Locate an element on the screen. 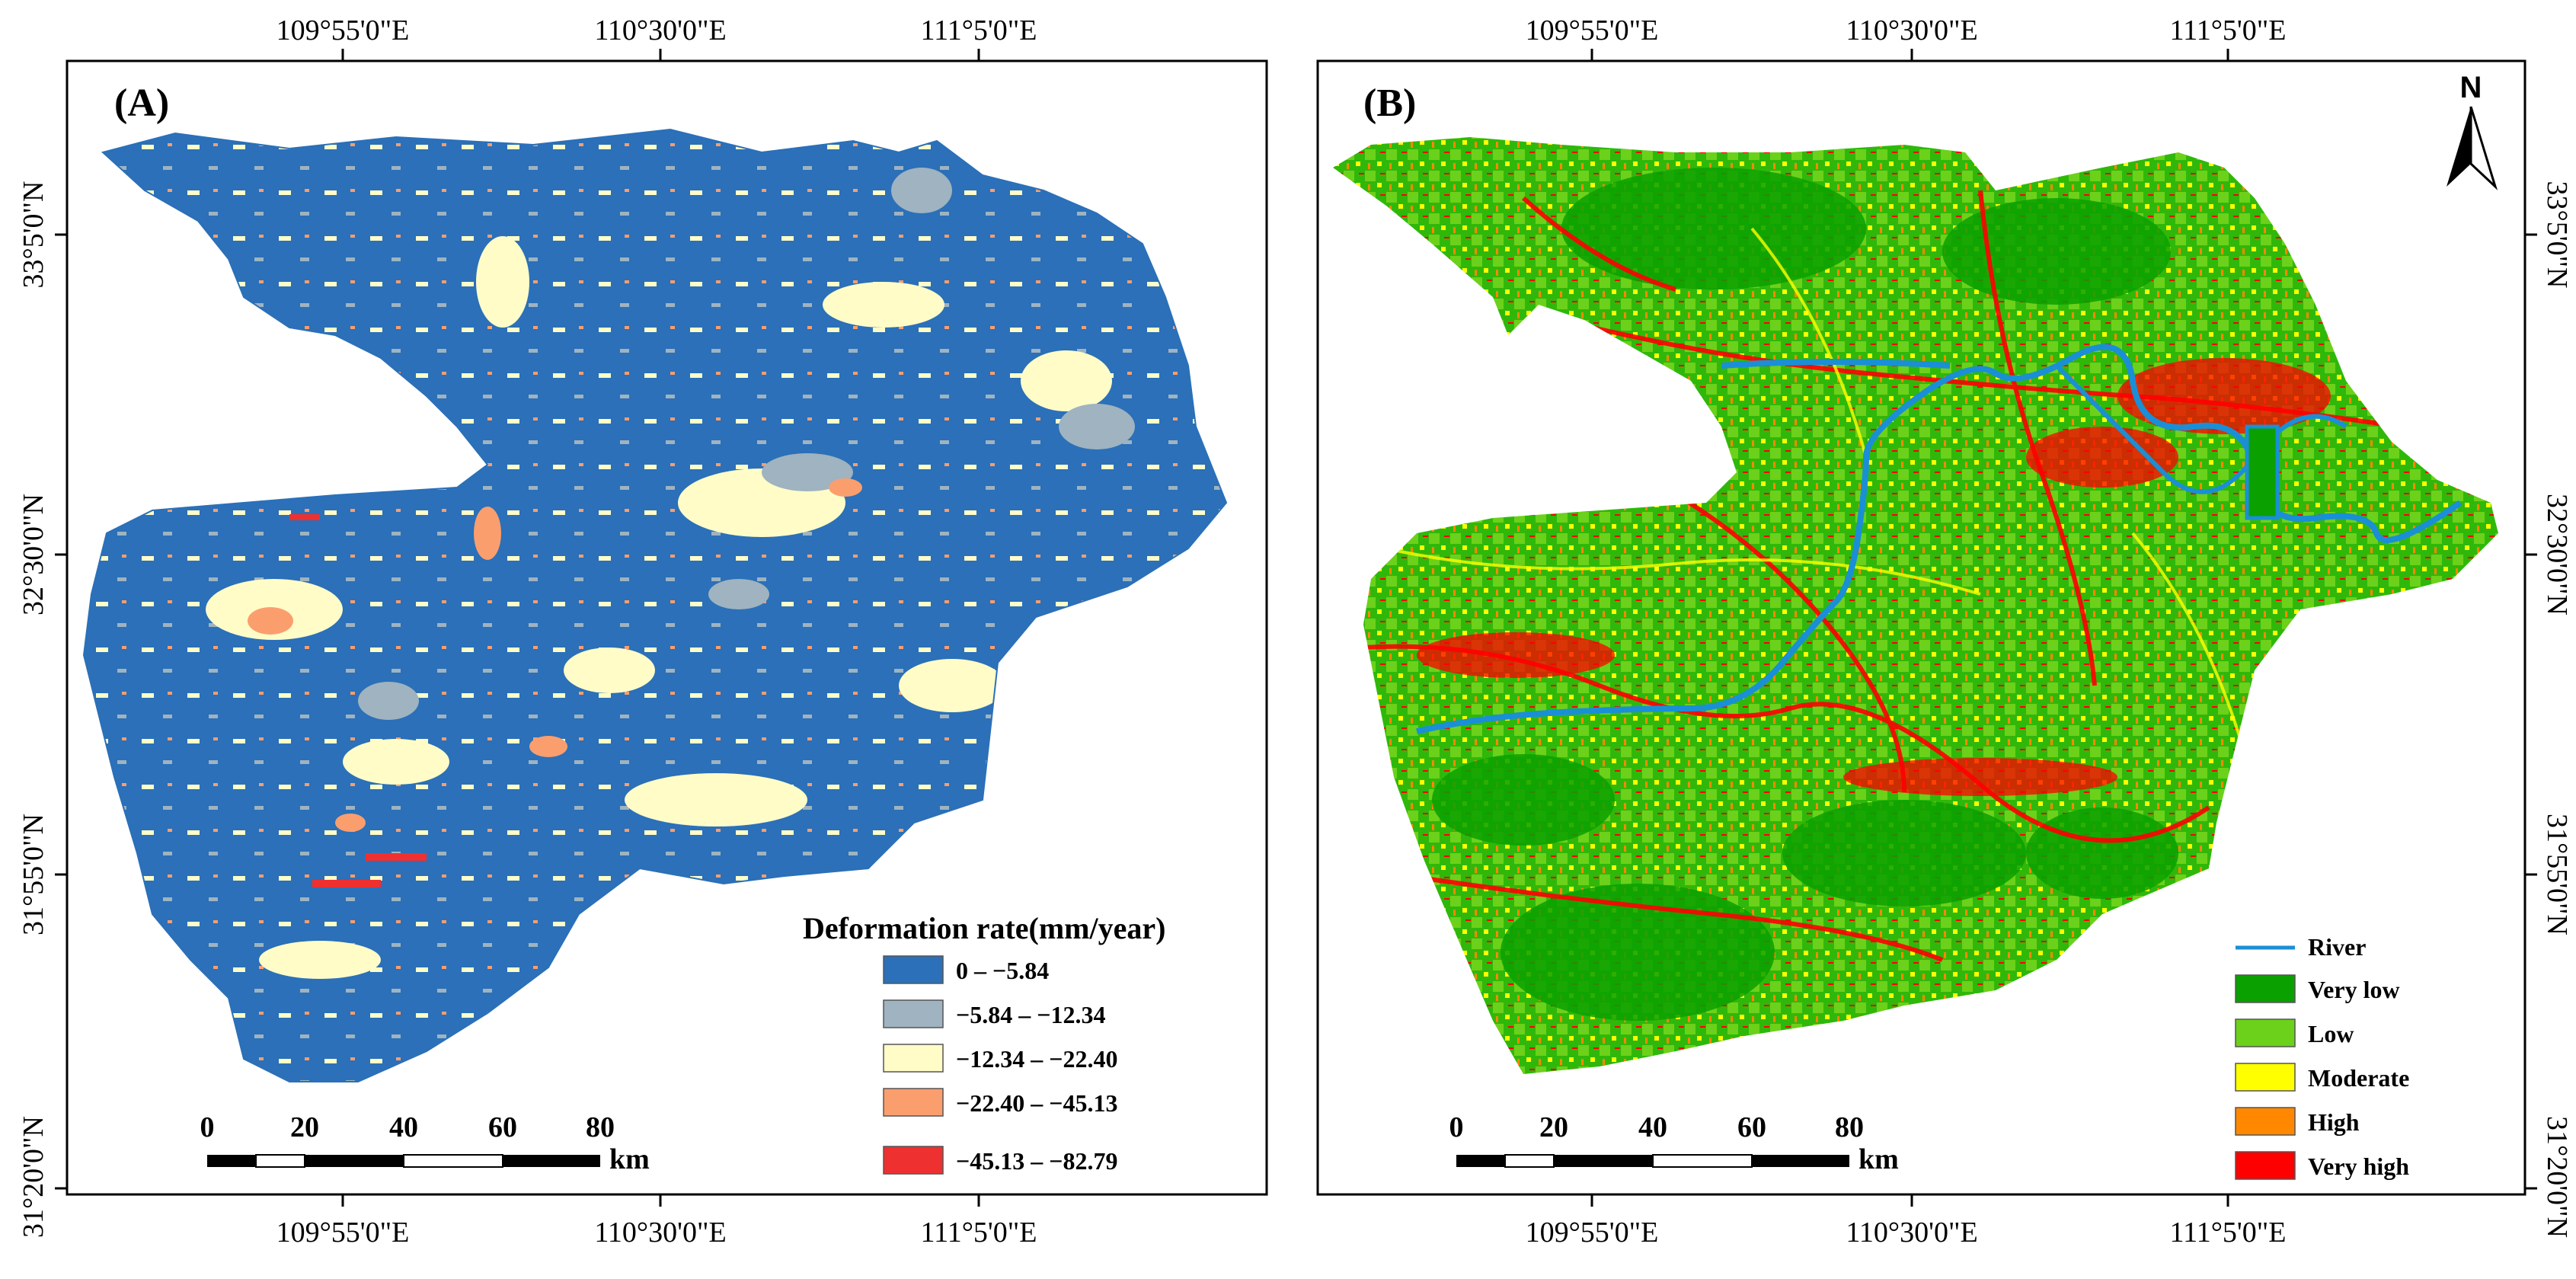 The width and height of the screenshot is (2576, 1279). panel-b-legend-item-river: River is located at coordinates (2301, 947).